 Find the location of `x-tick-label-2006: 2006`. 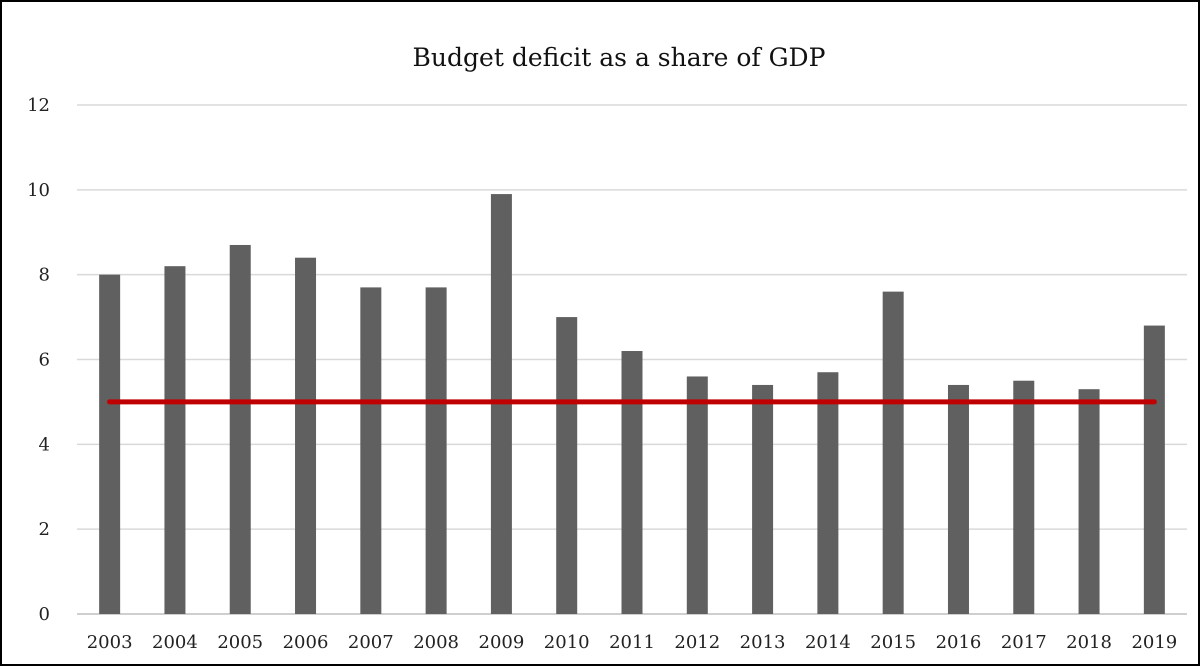

x-tick-label-2006: 2006 is located at coordinates (306, 642).